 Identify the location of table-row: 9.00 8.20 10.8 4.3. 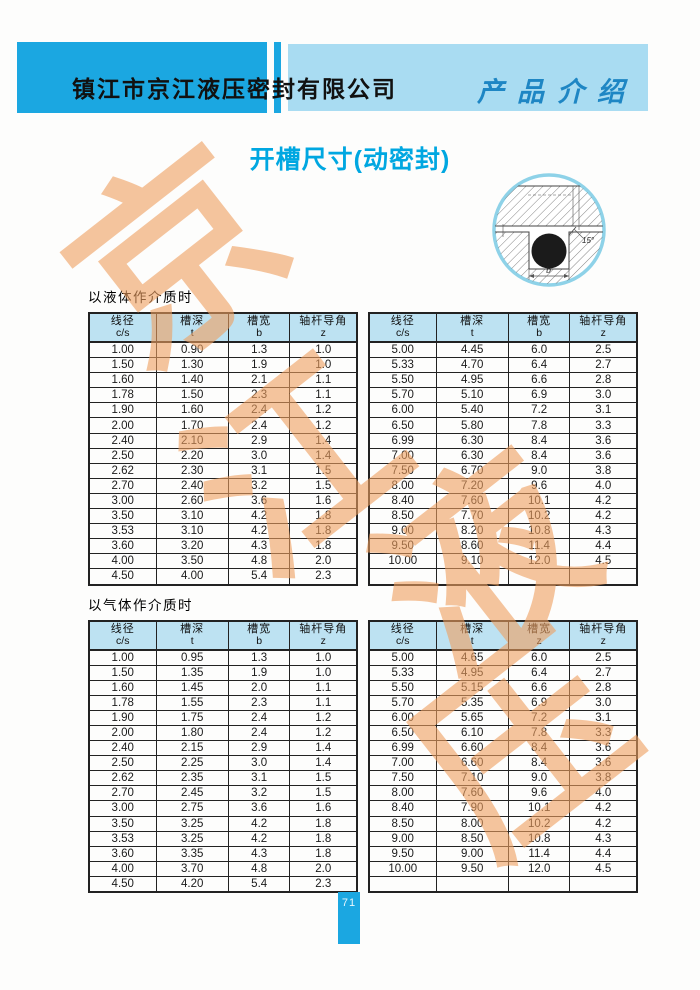
(503, 531).